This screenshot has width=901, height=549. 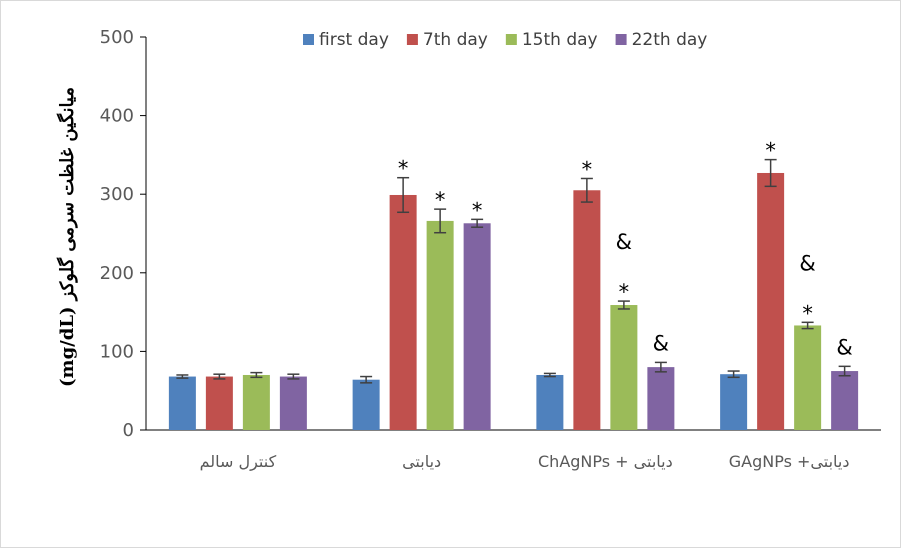 What do you see at coordinates (511, 39) in the screenshot?
I see `legend-swatch-15th-day` at bounding box center [511, 39].